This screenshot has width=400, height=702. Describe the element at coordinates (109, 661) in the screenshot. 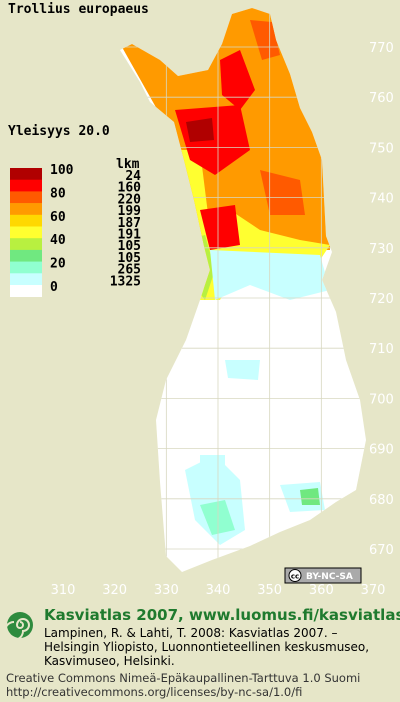

I see `citation-line: Kasvimuseo, Helsinki.` at that location.